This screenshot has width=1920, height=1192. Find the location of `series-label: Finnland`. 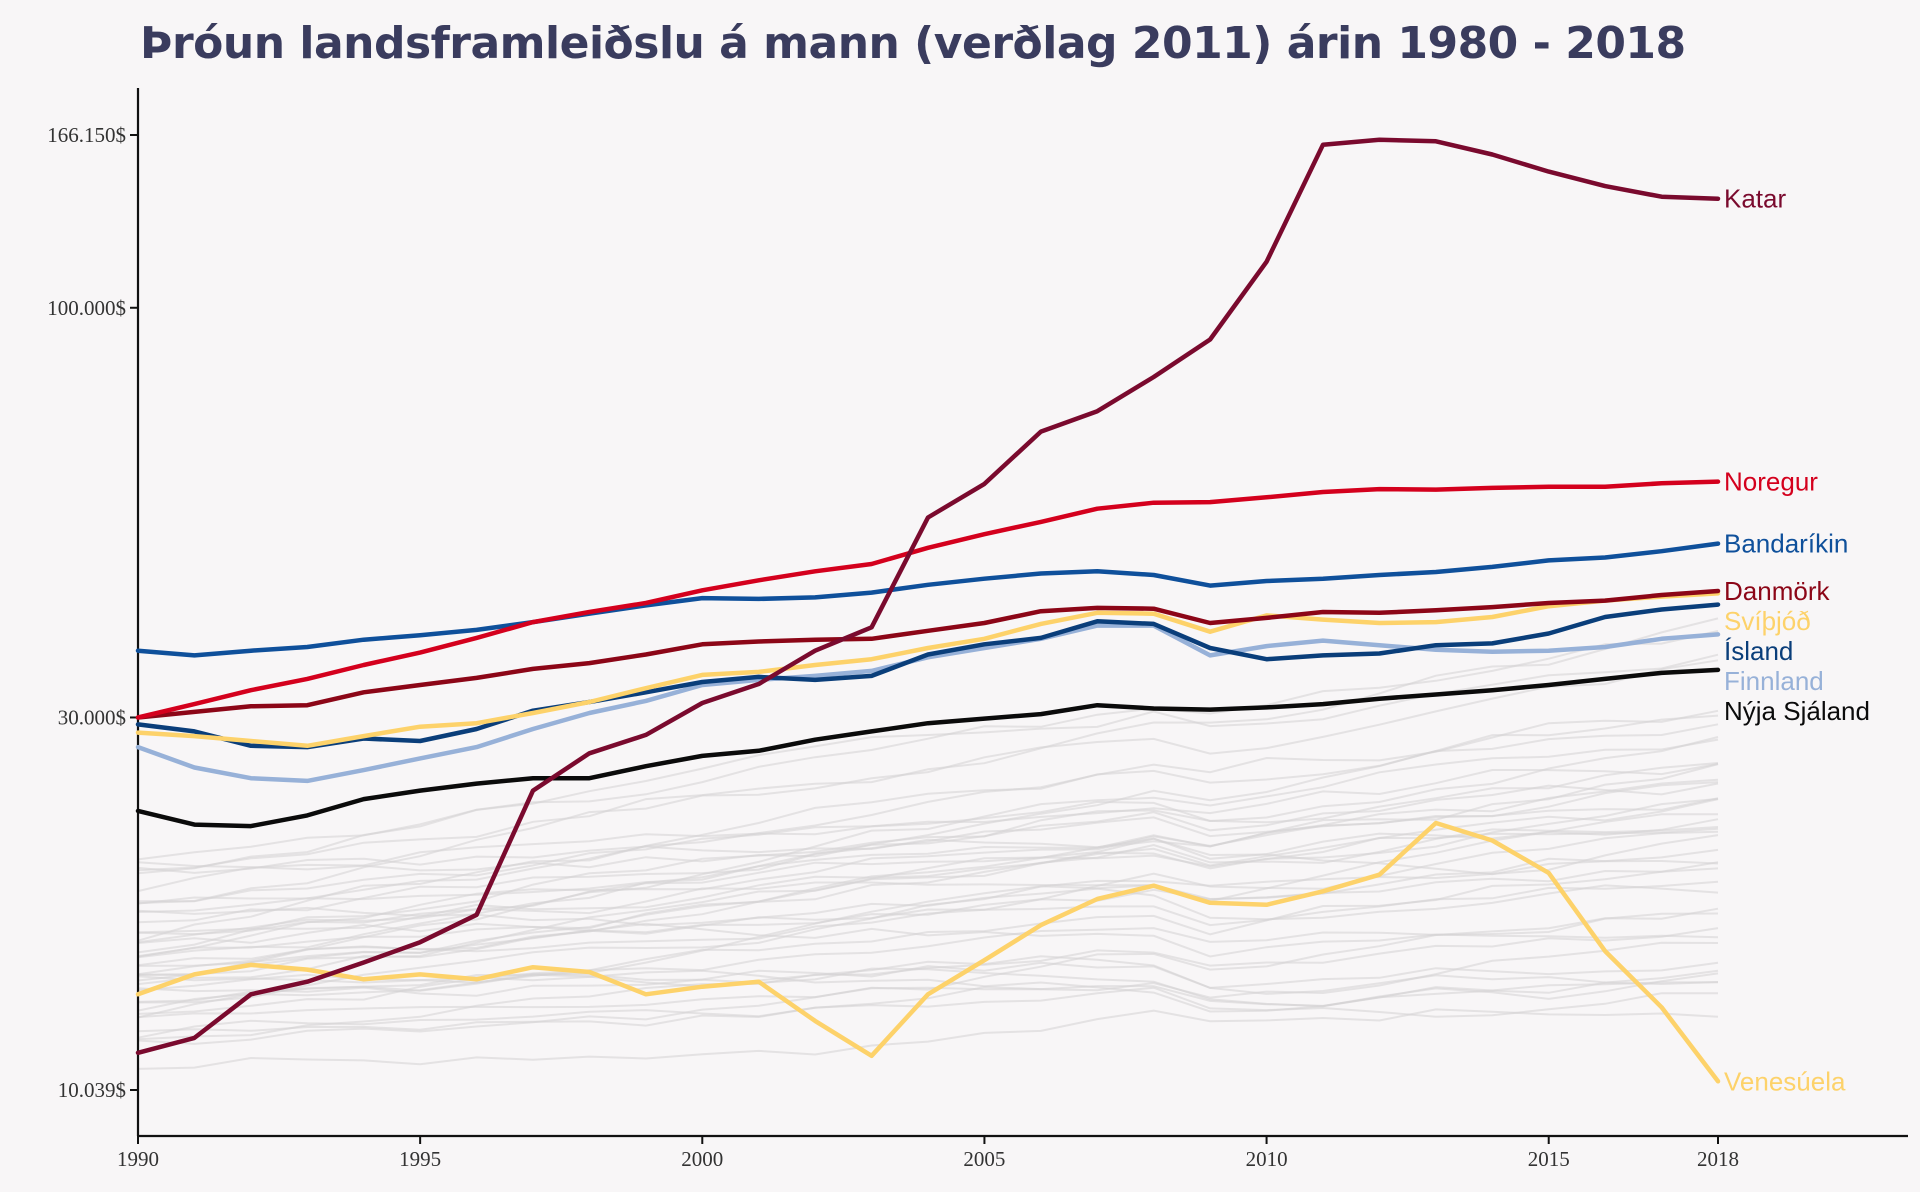

series-label: Finnland is located at coordinates (1774, 681).